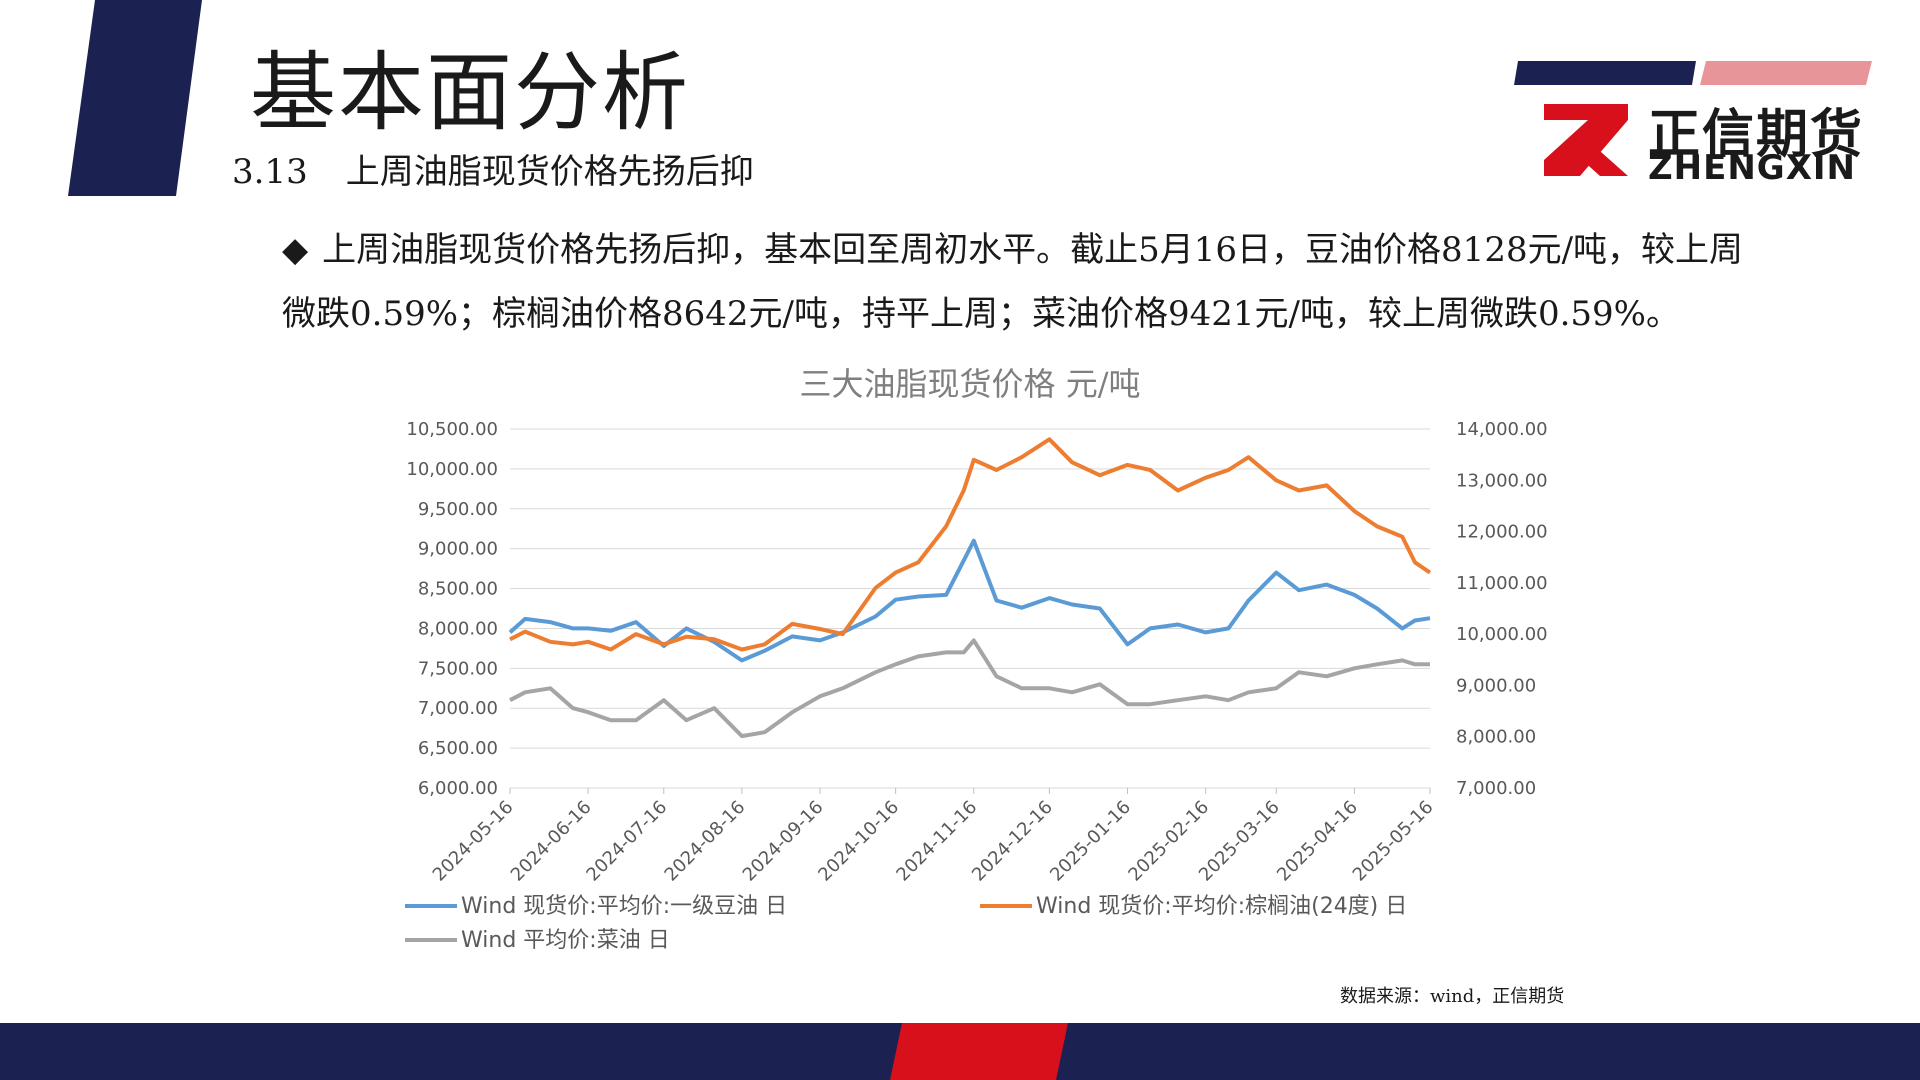 Image resolution: width=1920 pixels, height=1080 pixels. Describe the element at coordinates (1502, 480) in the screenshot. I see `right-axis-tick-label: 13,000.00` at that location.